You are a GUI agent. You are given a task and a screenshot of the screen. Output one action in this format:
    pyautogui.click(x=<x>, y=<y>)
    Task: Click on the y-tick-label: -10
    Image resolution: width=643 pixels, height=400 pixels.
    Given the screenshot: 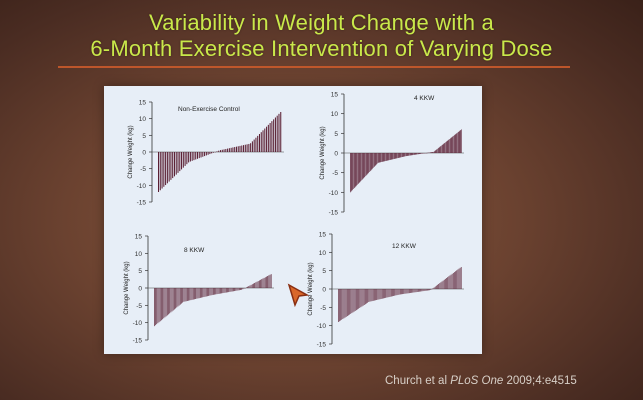 What is the action you would take?
    pyautogui.click(x=142, y=186)
    